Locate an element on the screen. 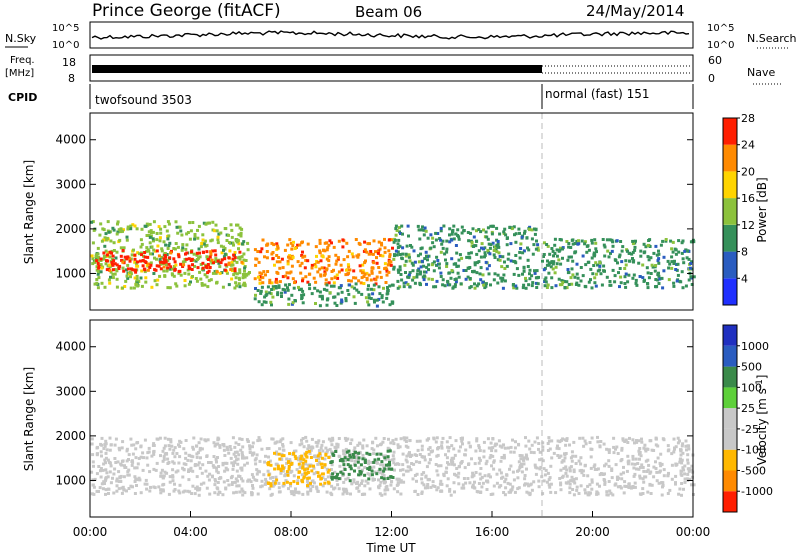  colorbar-tick-label: -100 is located at coordinates (753, 450).